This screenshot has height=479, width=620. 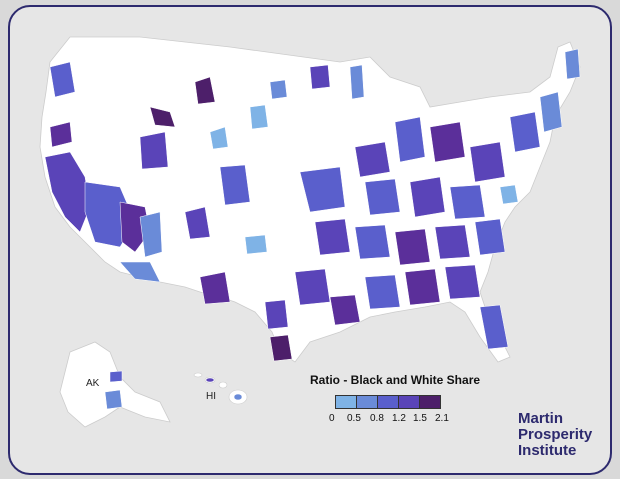 I want to click on brand-line: Prosperity, so click(x=555, y=434).